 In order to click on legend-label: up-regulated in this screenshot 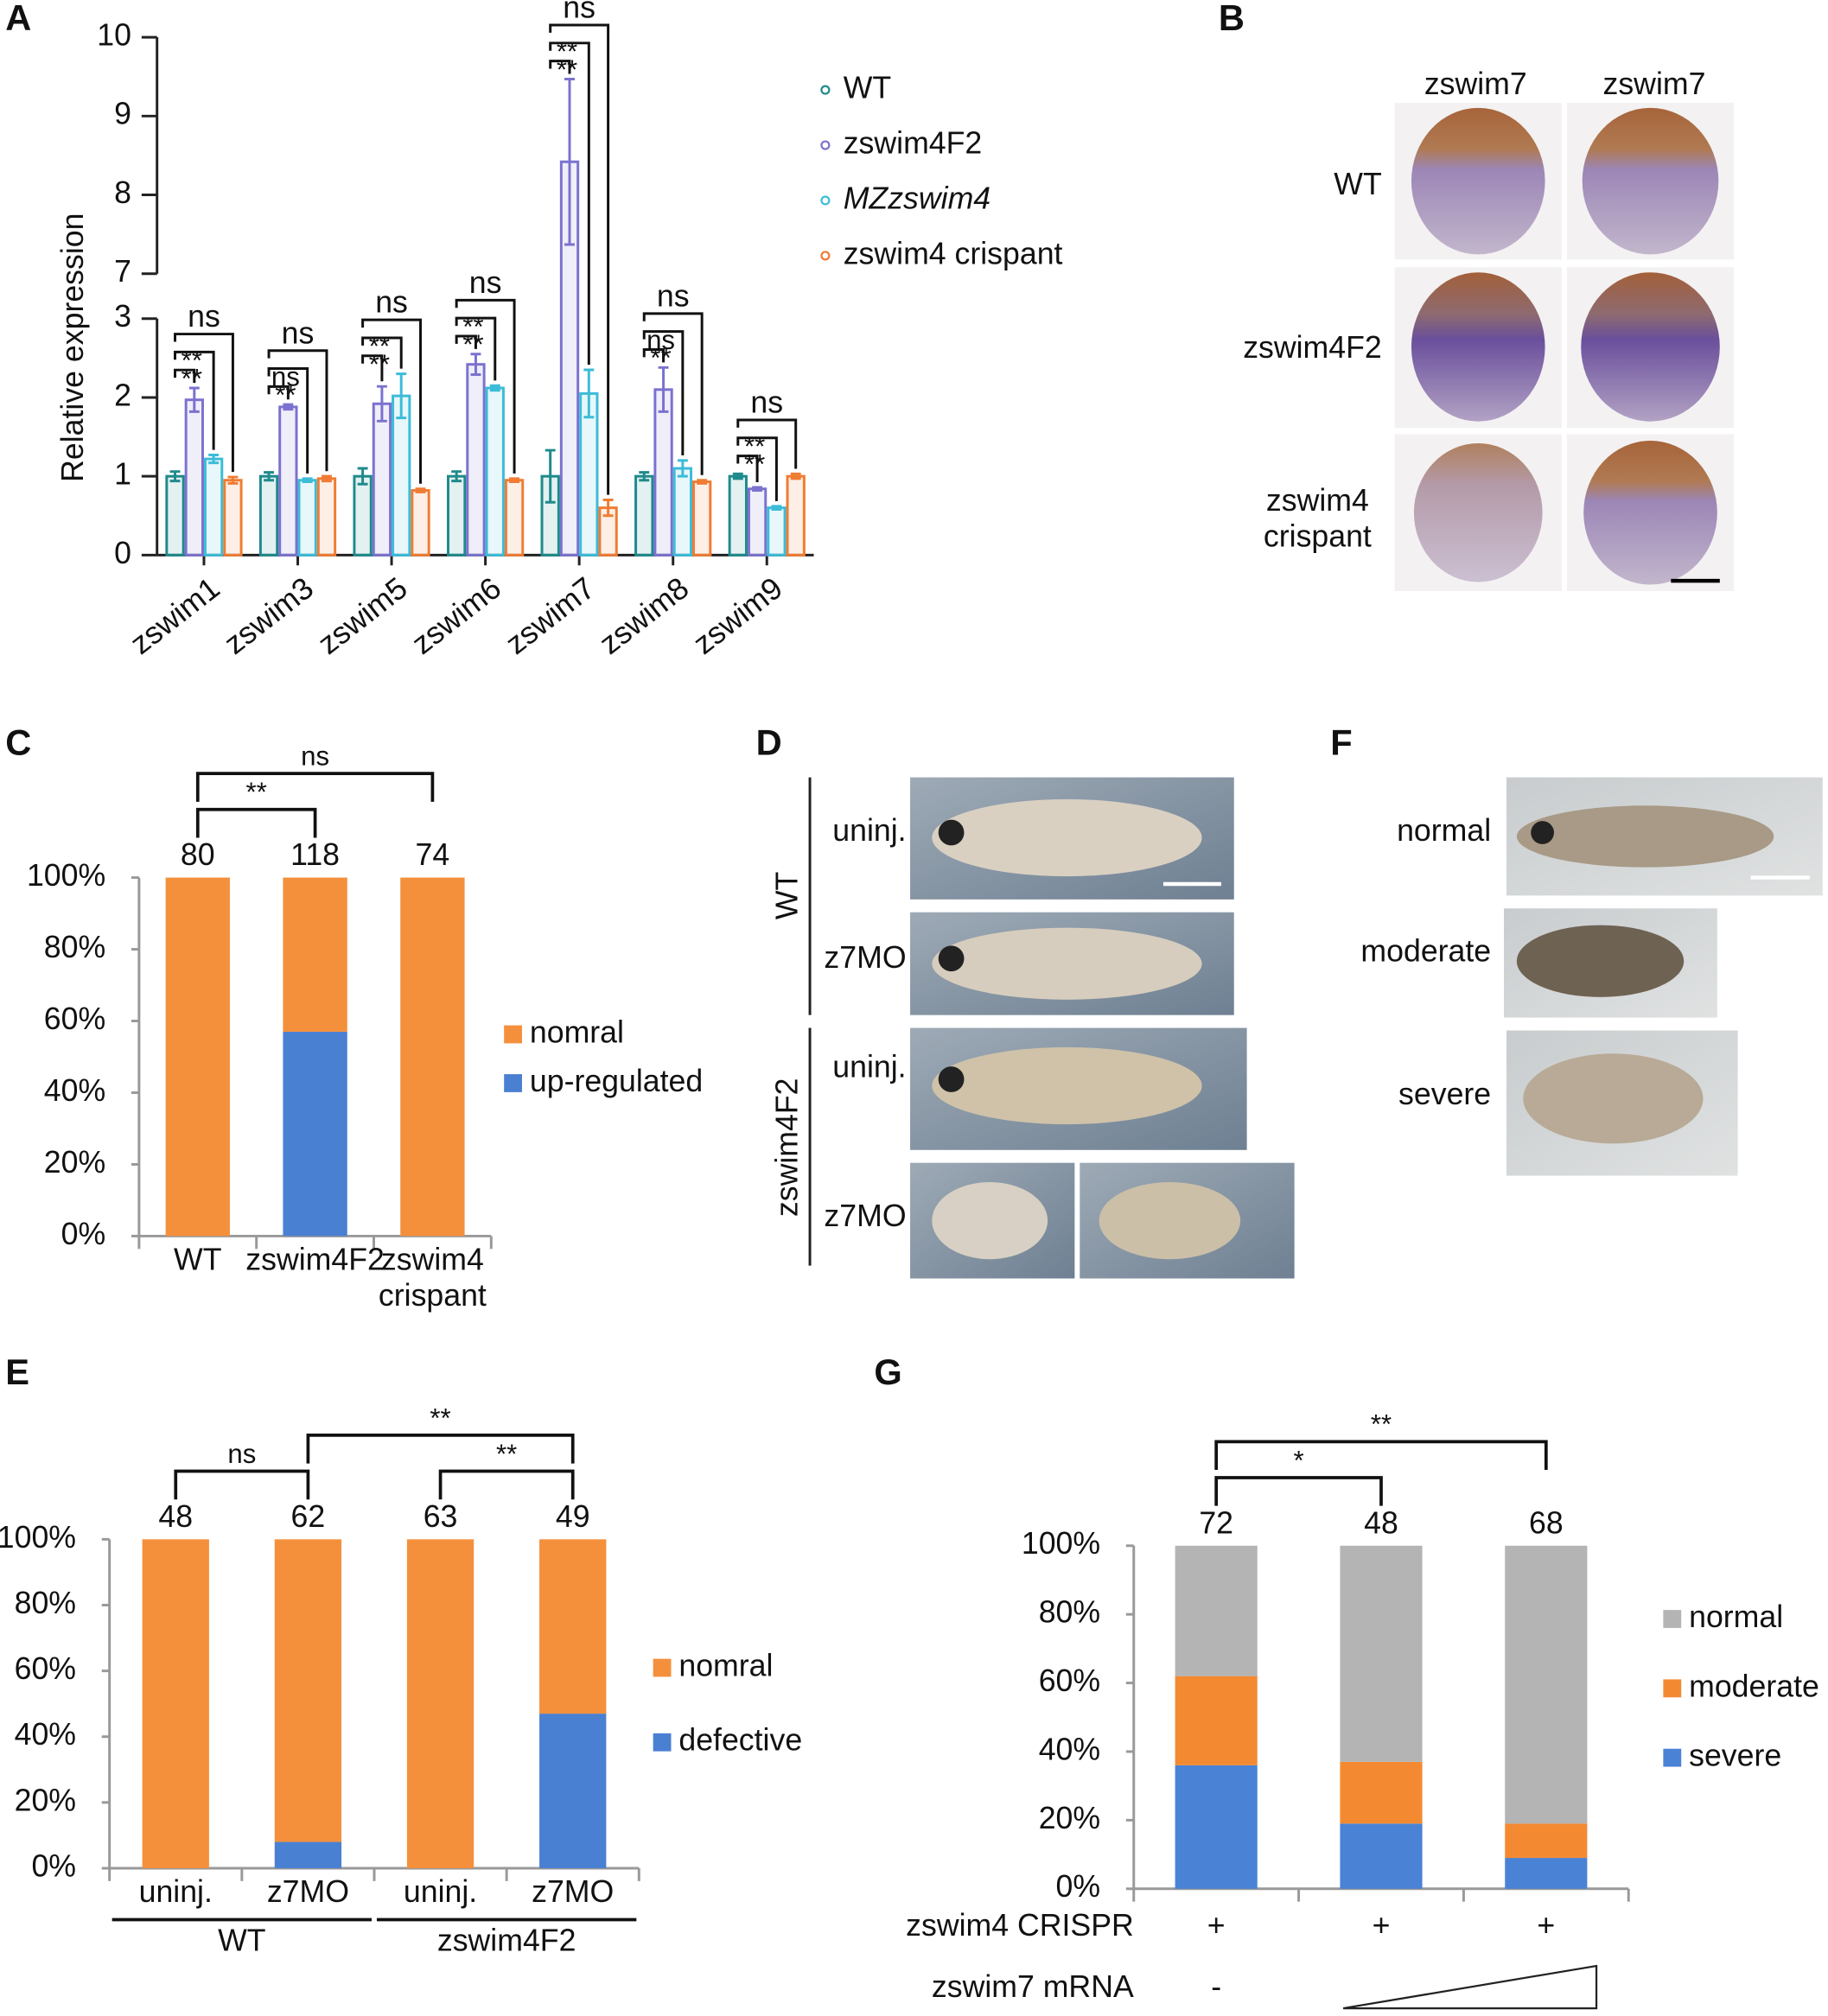, I will do `click(616, 1081)`.